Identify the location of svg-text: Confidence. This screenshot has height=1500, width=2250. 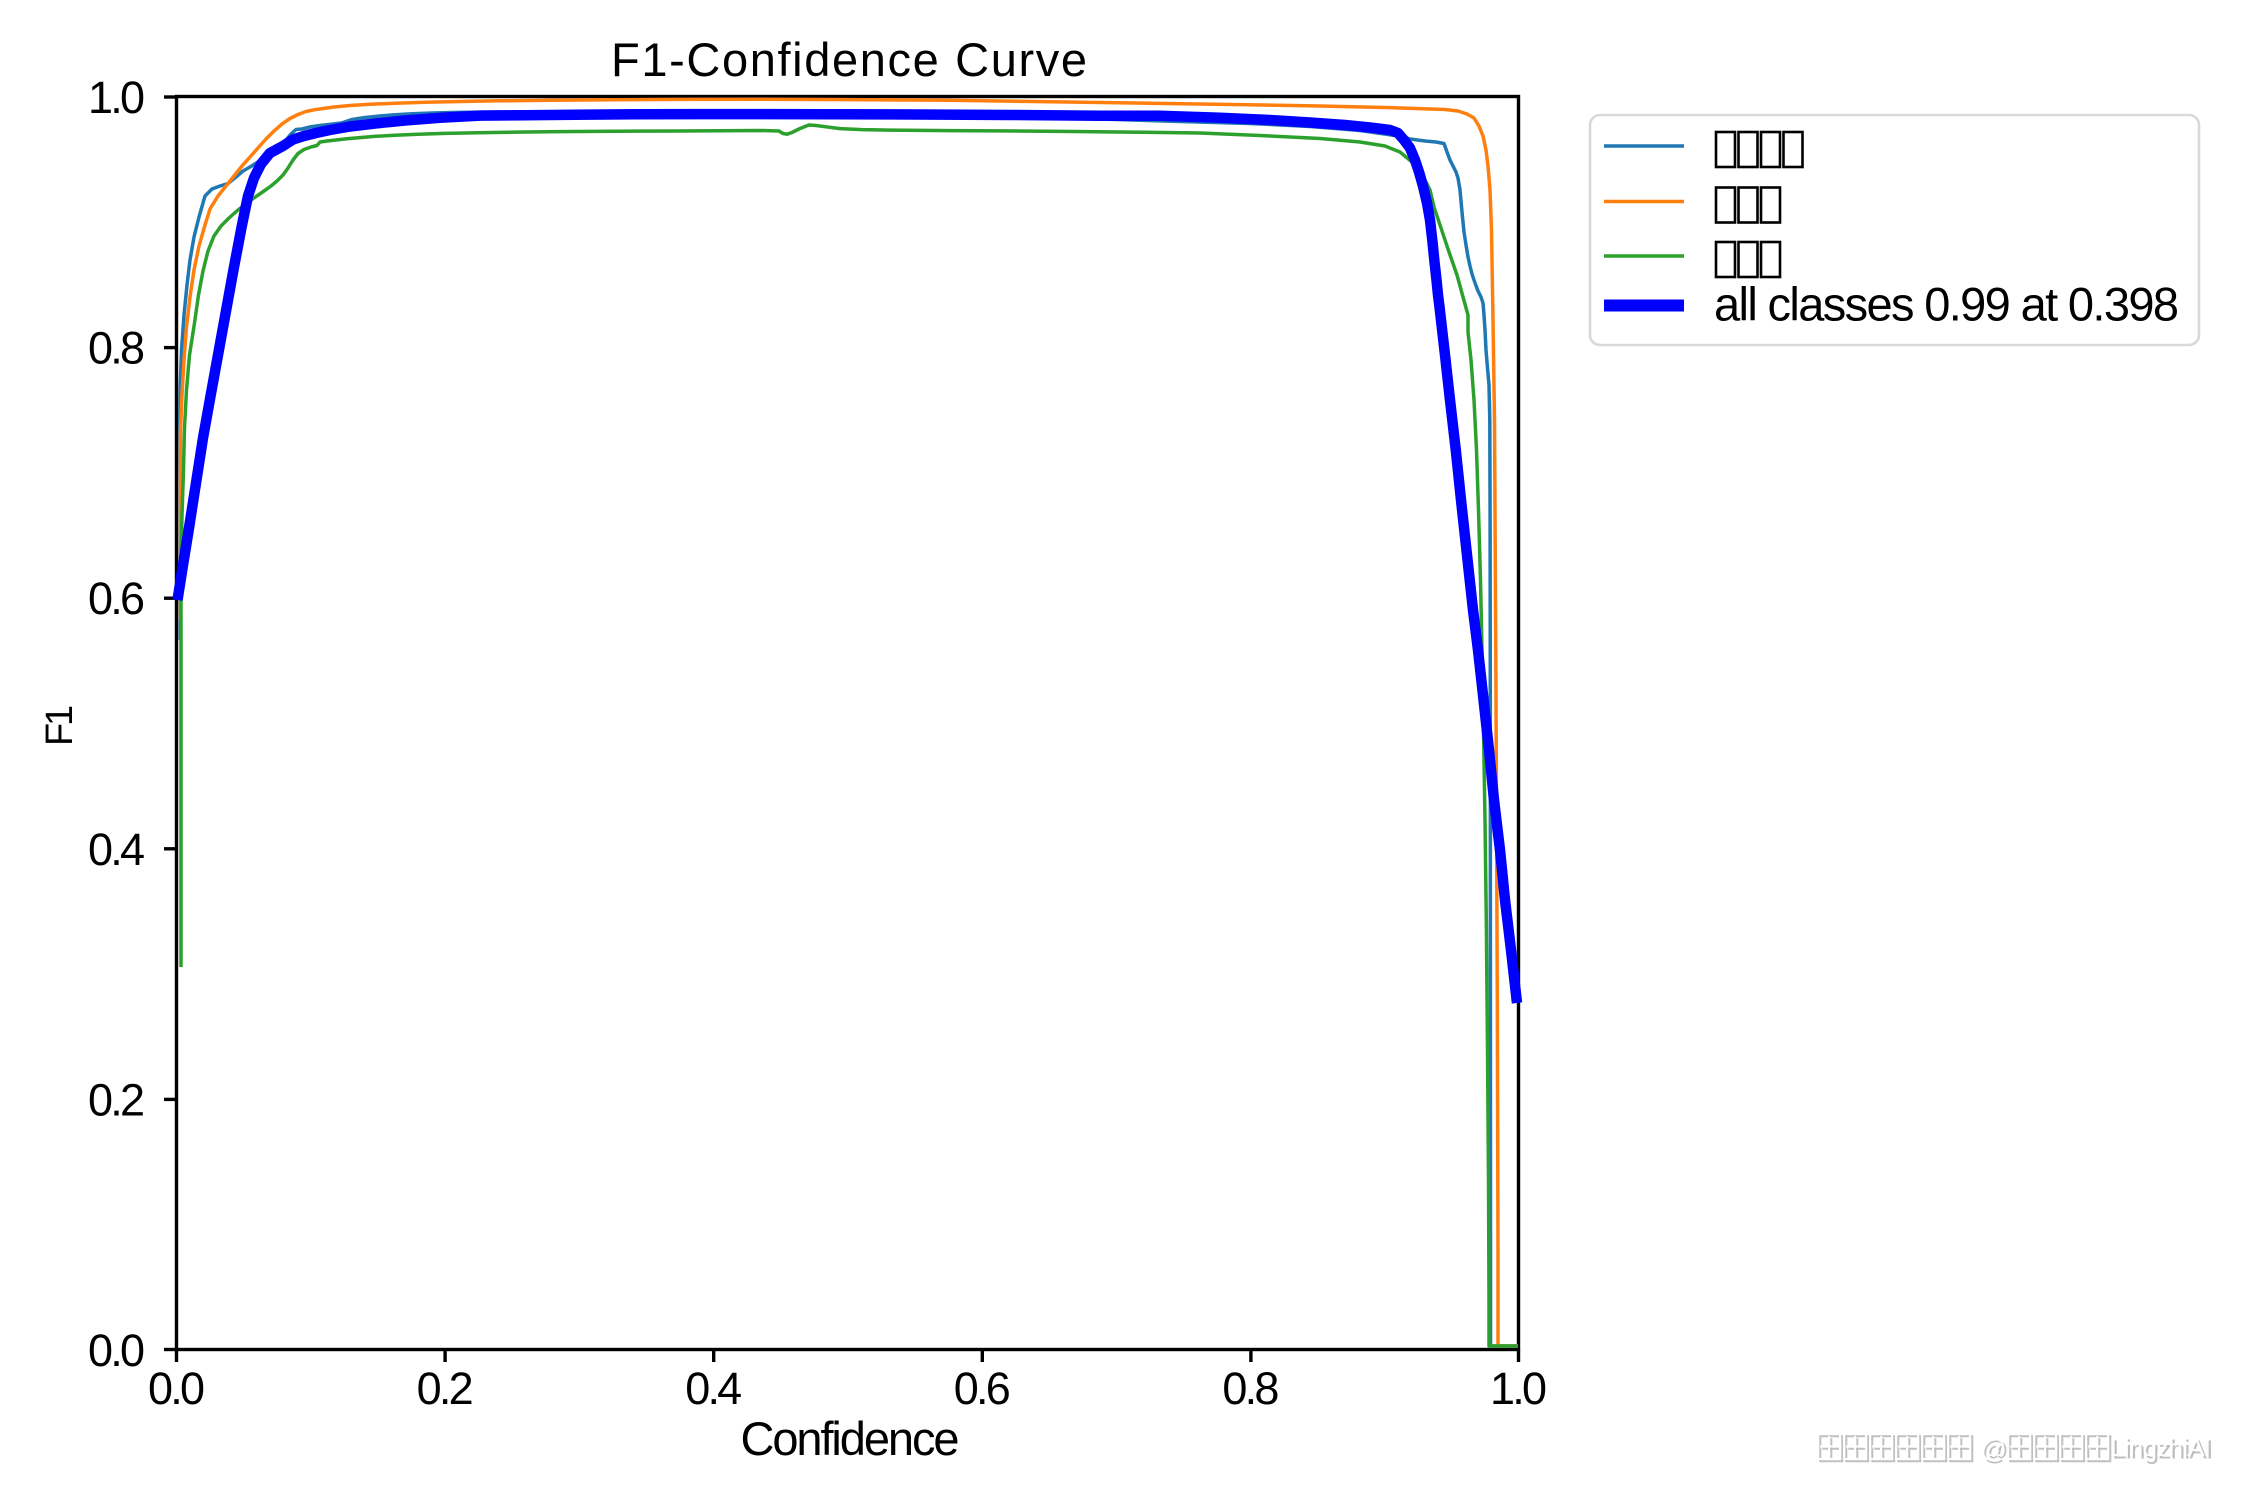
(850, 1438).